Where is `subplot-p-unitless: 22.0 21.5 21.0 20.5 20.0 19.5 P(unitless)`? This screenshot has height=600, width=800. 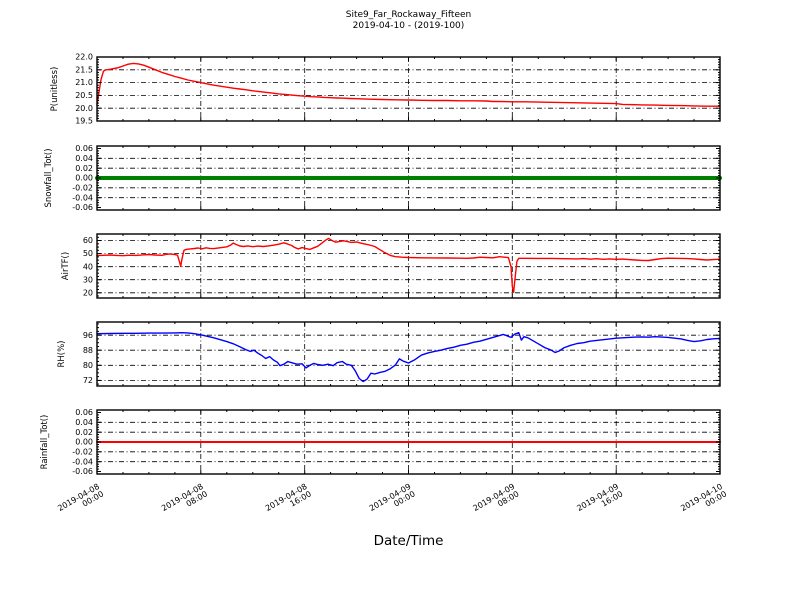 subplot-p-unitless: 22.0 21.5 21.0 20.5 20.0 19.5 P(unitless) is located at coordinates (385, 89).